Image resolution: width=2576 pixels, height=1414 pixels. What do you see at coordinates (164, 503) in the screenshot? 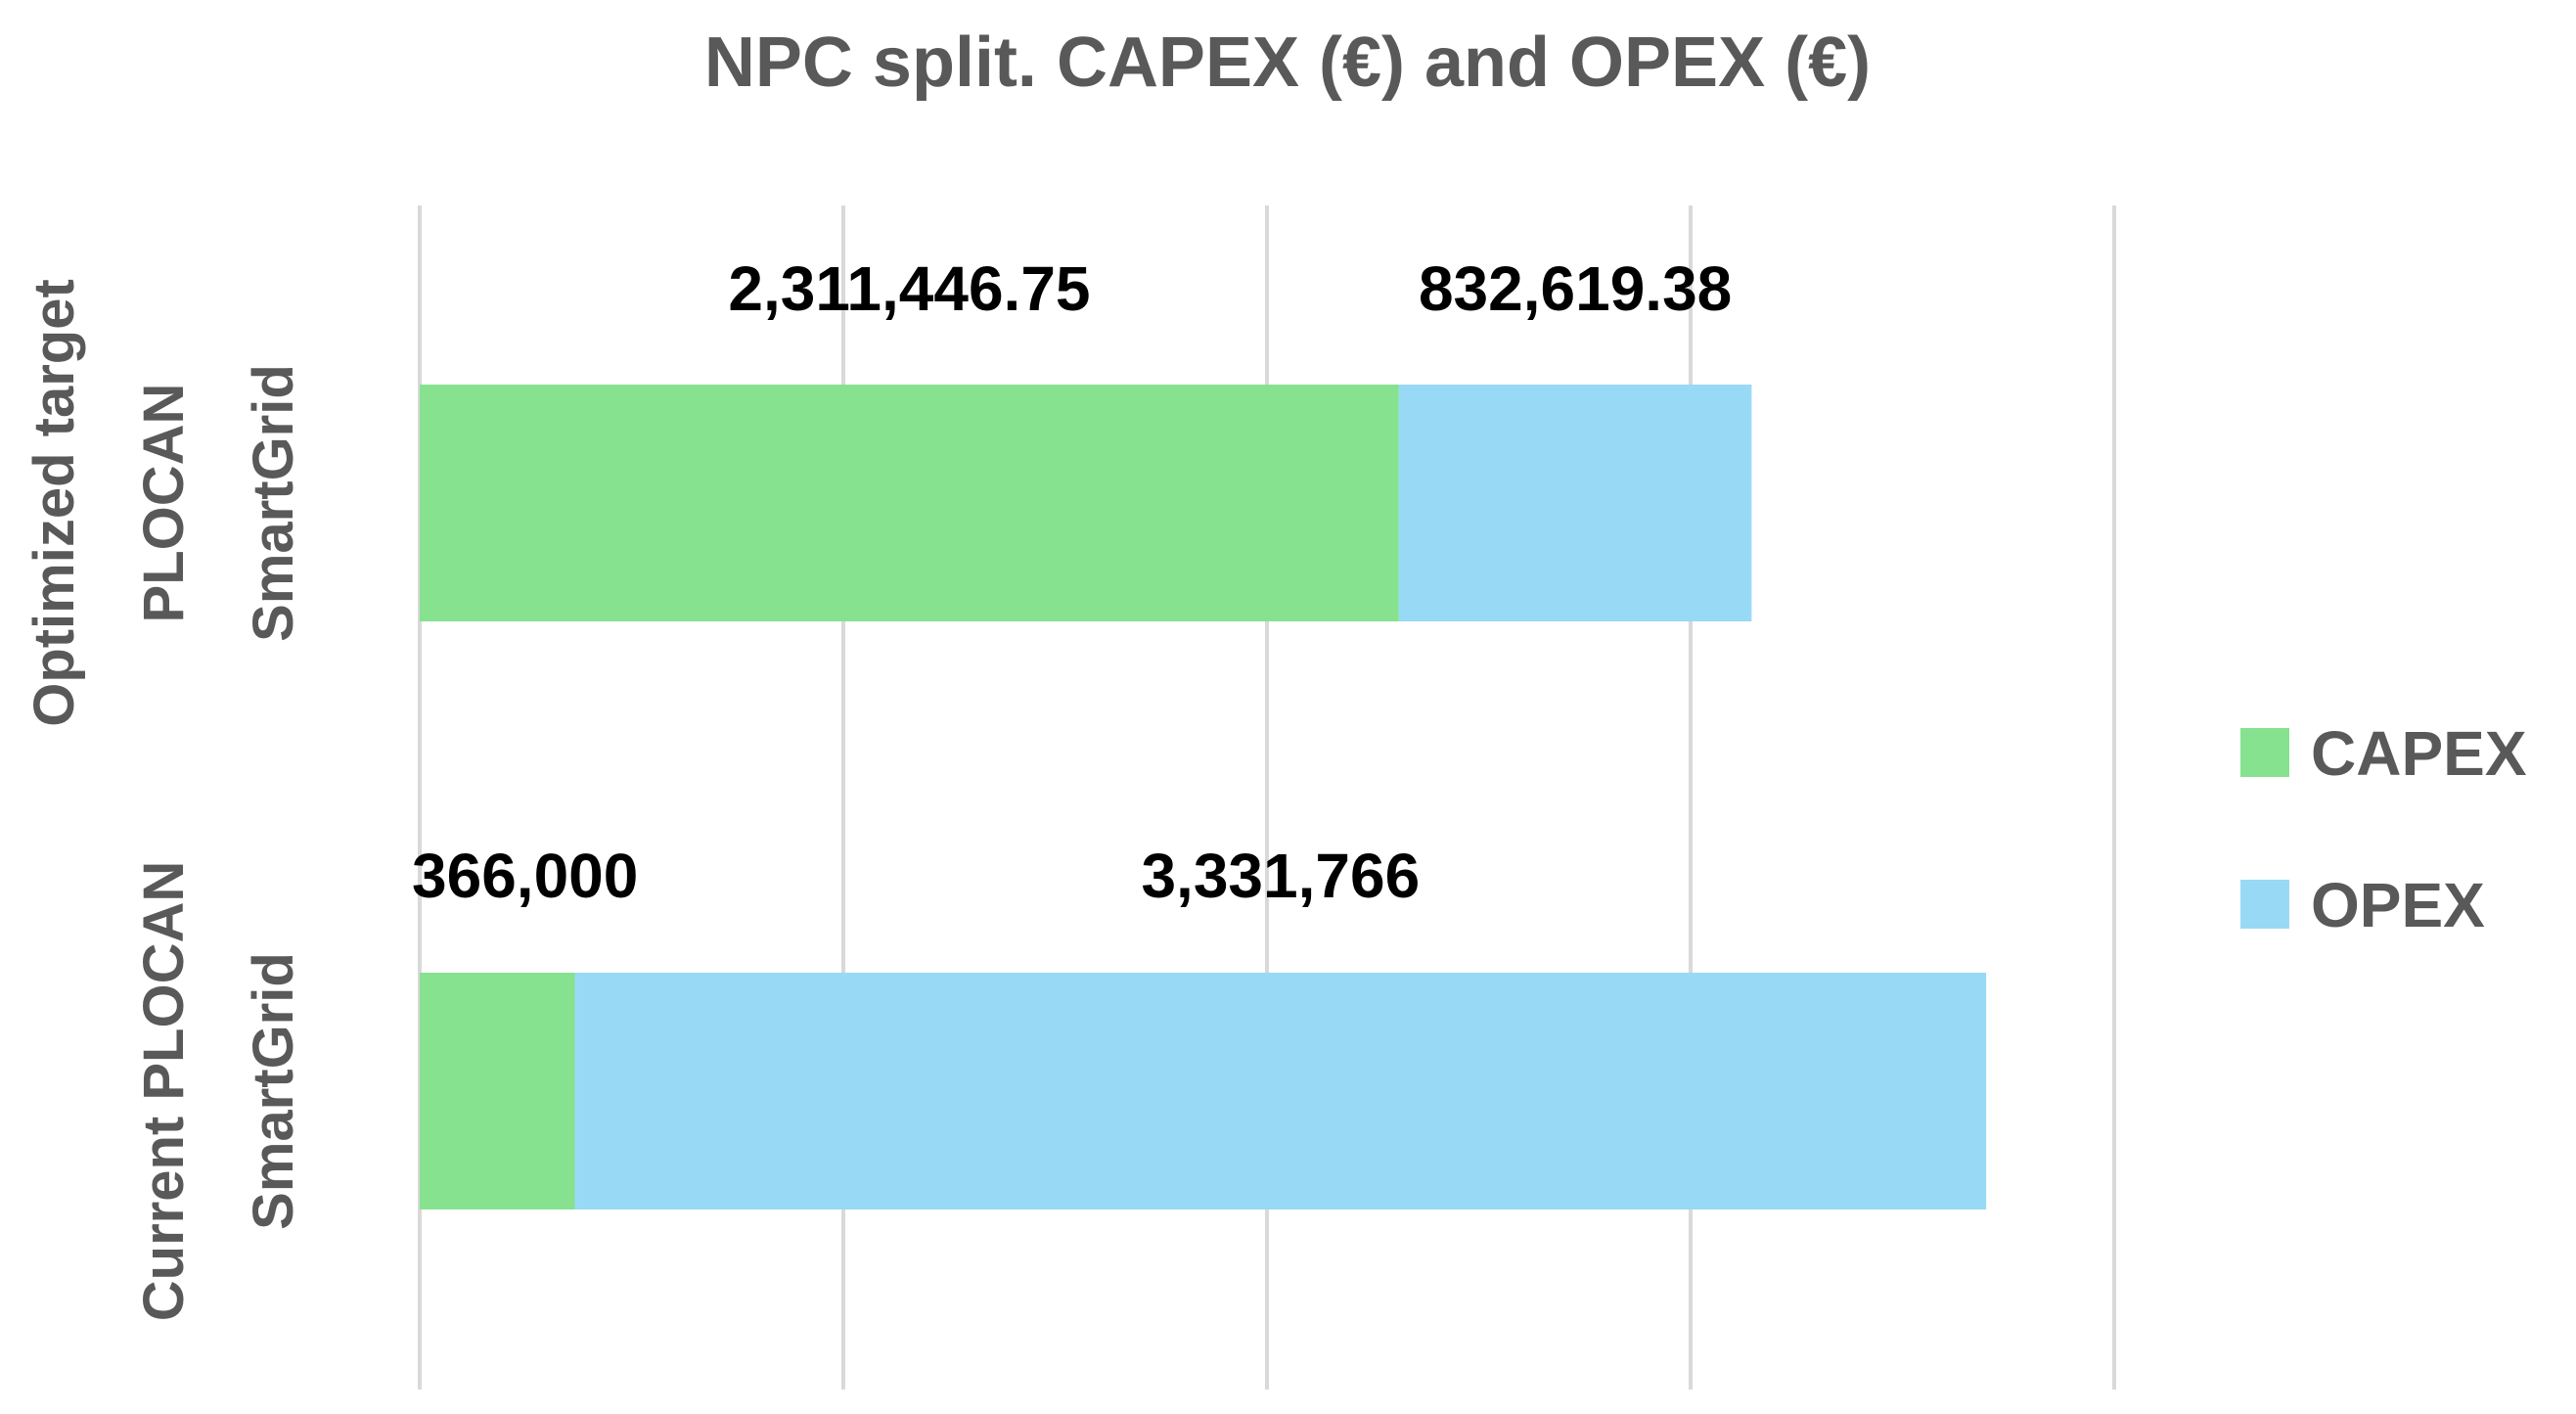
I see `category-label: PLOCAN` at bounding box center [164, 503].